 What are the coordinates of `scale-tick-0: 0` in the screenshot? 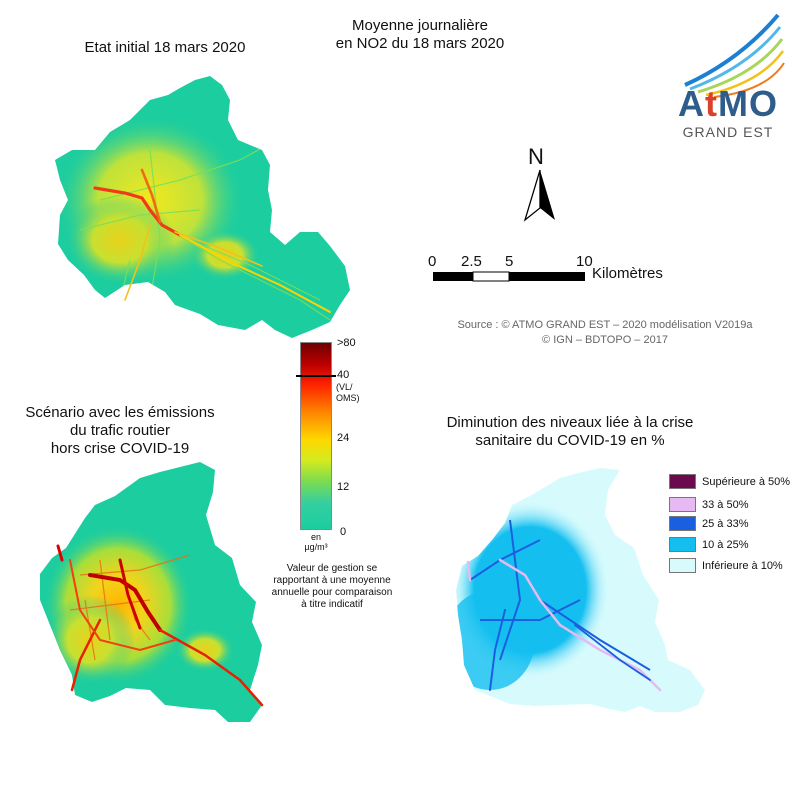 It's located at (432, 261).